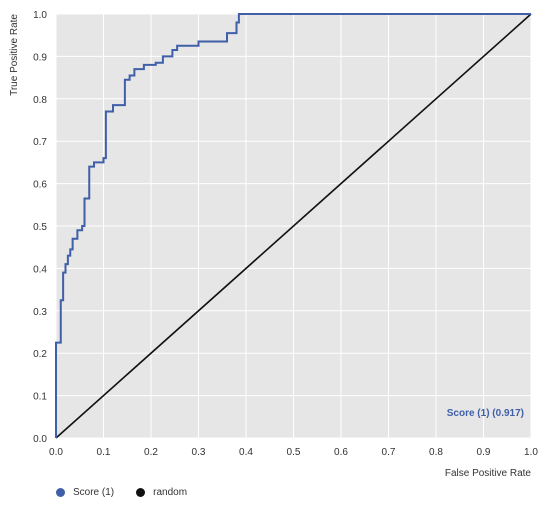 The height and width of the screenshot is (508, 550). Describe the element at coordinates (40, 312) in the screenshot. I see `y-tick-label: 0.3` at that location.